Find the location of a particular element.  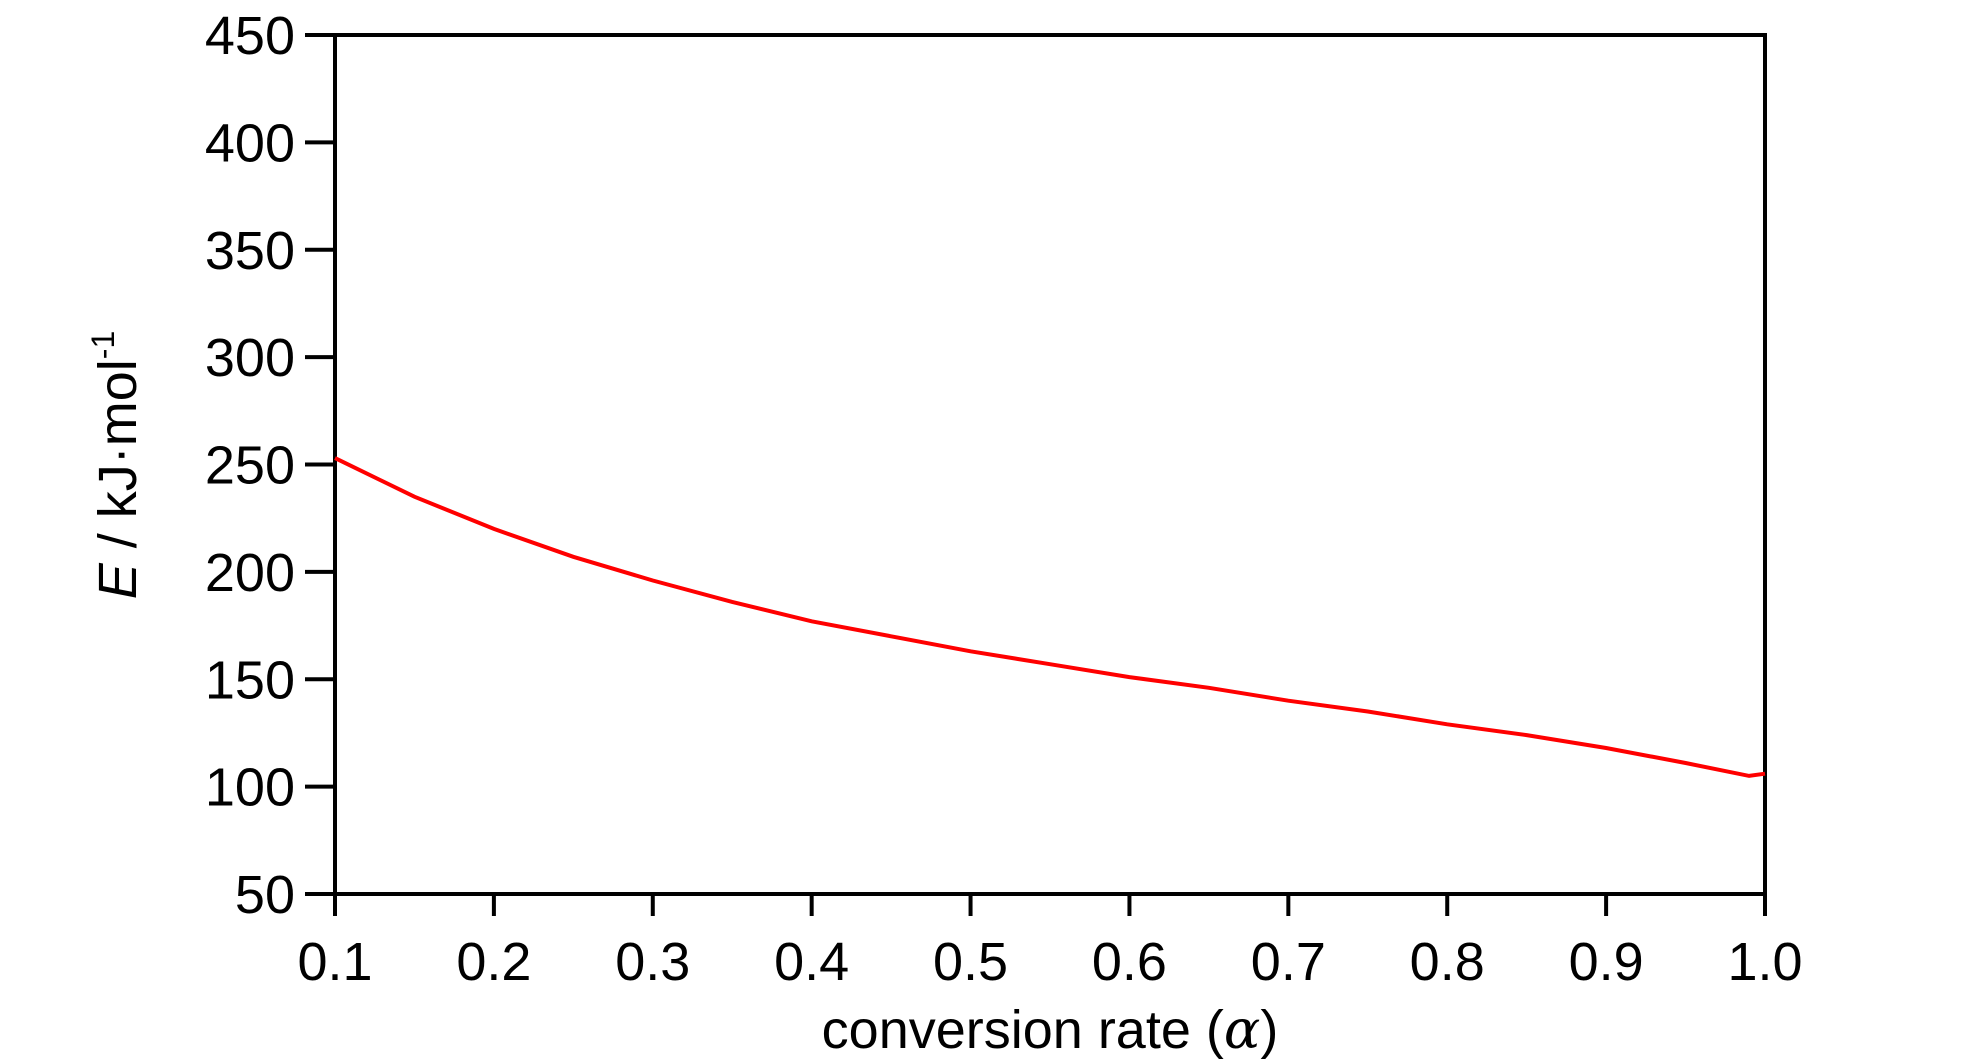

x-axis-ticks: 0.1 0.2 0.3 0.4 0.5 0.6 0.7 0.8 0.9 1.0 is located at coordinates (1050, 943).